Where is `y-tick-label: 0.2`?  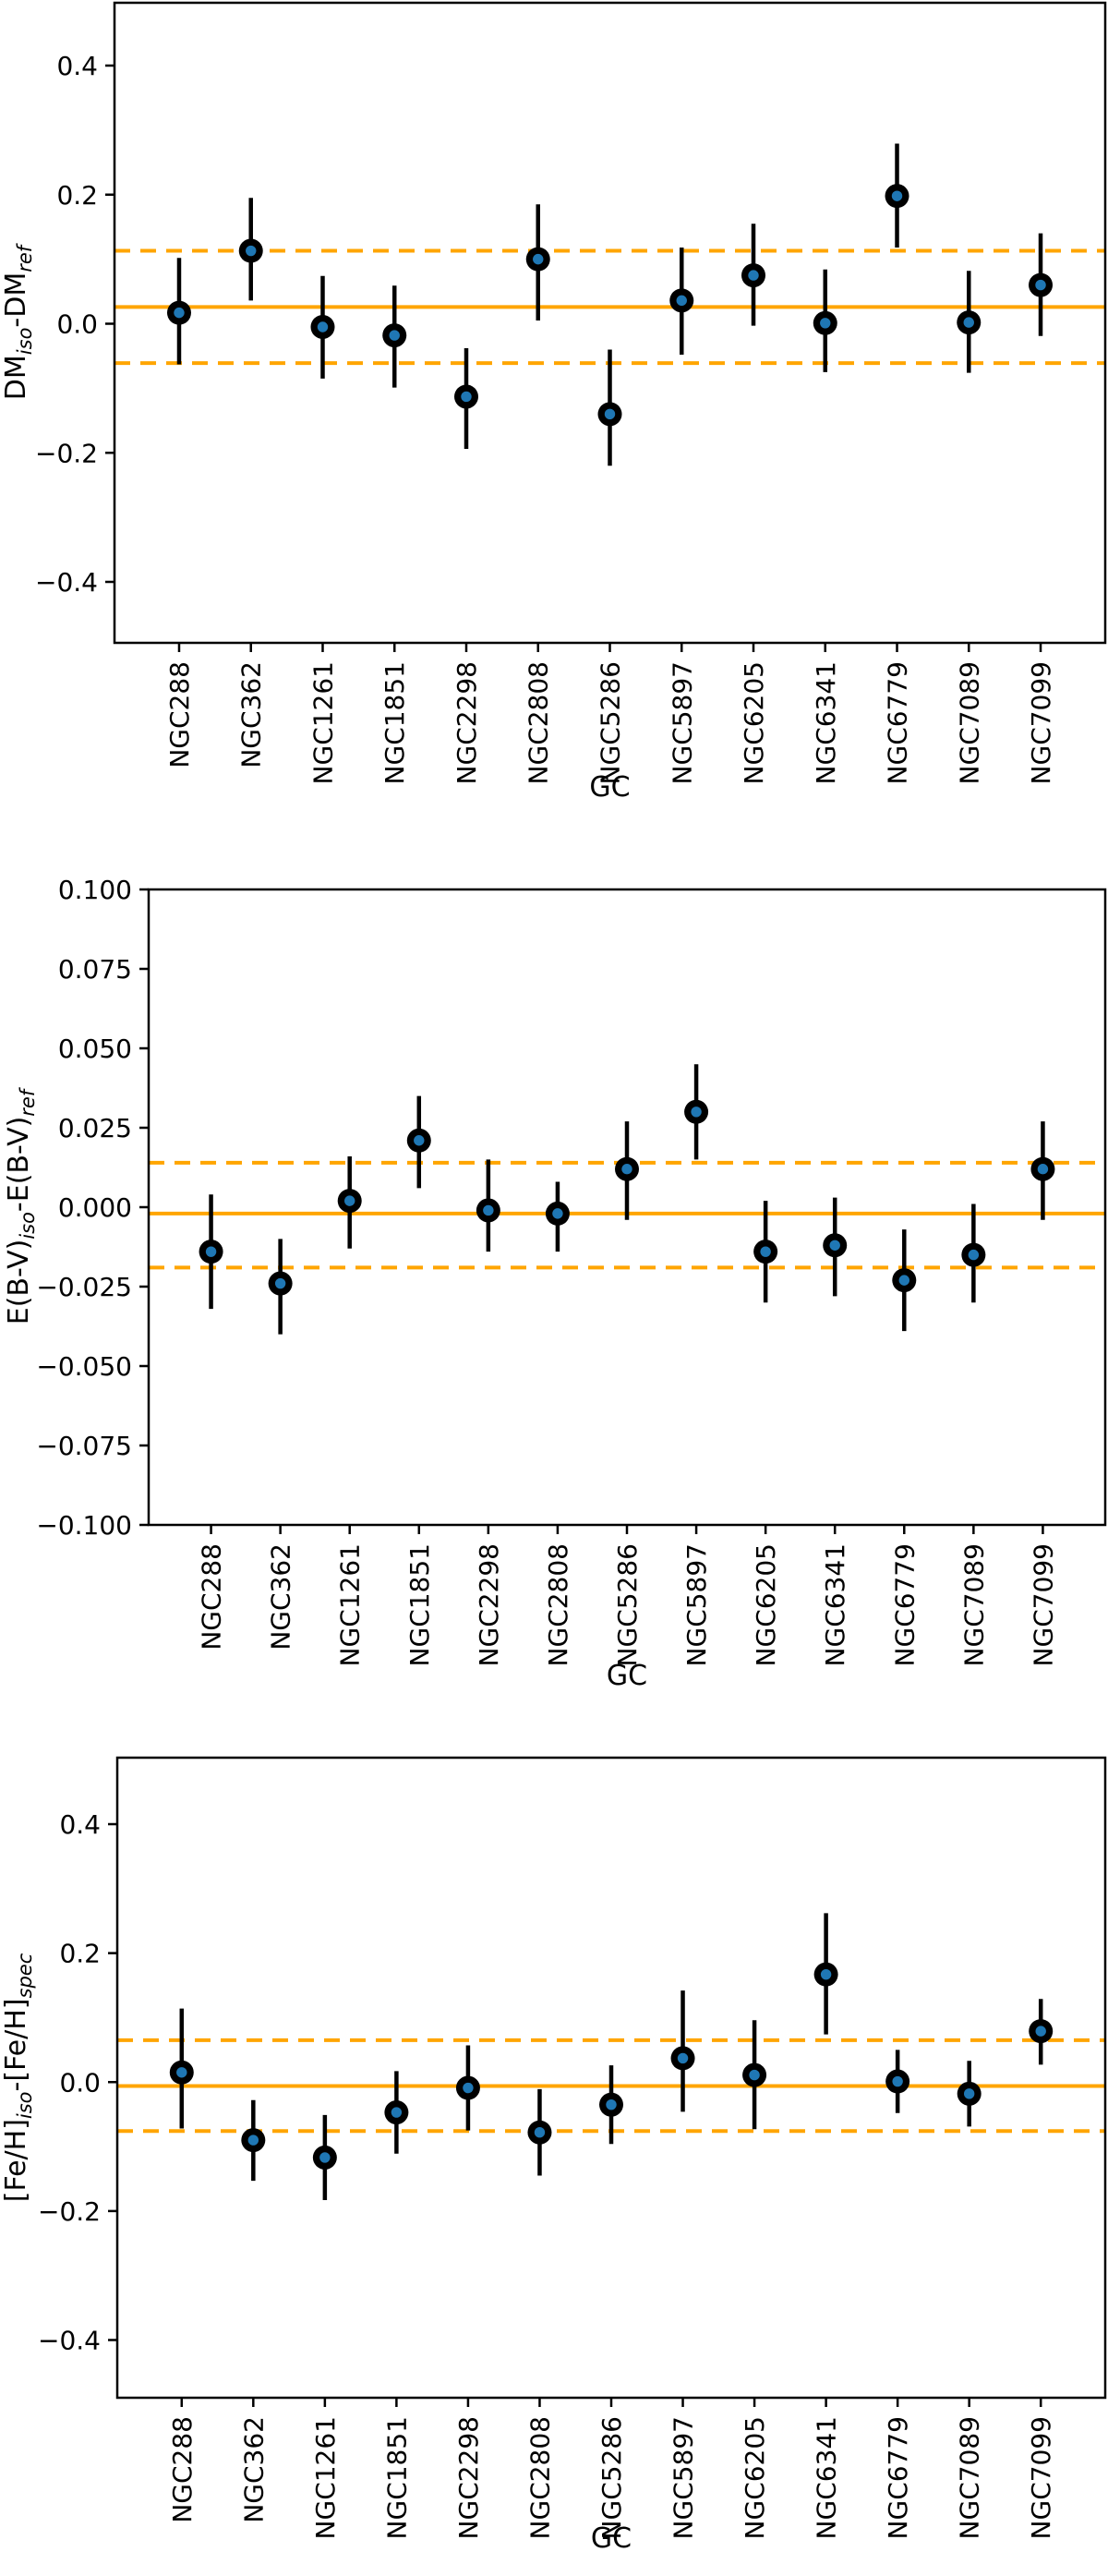 y-tick-label: 0.2 is located at coordinates (80, 1954).